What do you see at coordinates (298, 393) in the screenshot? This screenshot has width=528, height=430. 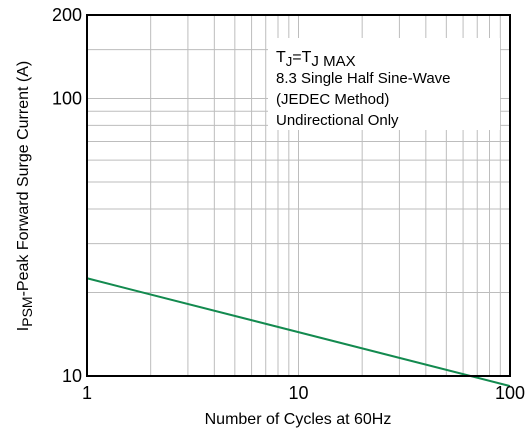 I see `x-tick-label: 10` at bounding box center [298, 393].